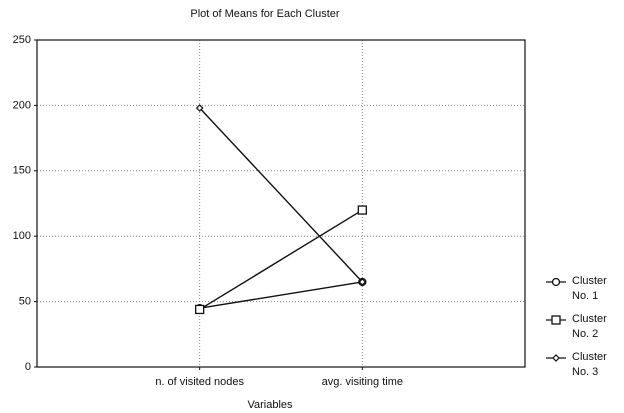  Describe the element at coordinates (589, 364) in the screenshot. I see `legend-label: Cluster No. 3` at that location.